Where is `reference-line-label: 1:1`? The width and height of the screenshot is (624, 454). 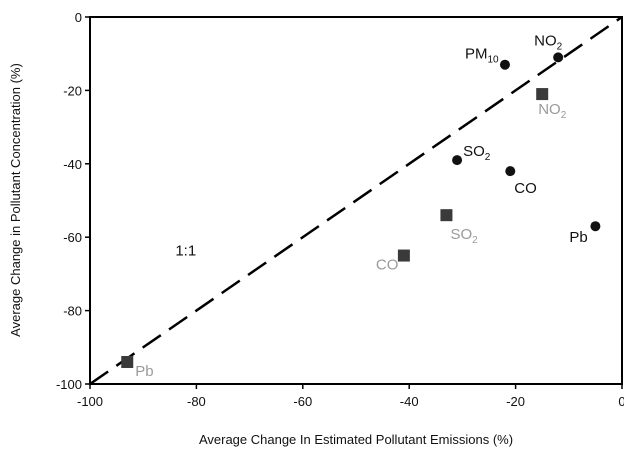 reference-line-label: 1:1 is located at coordinates (185, 251).